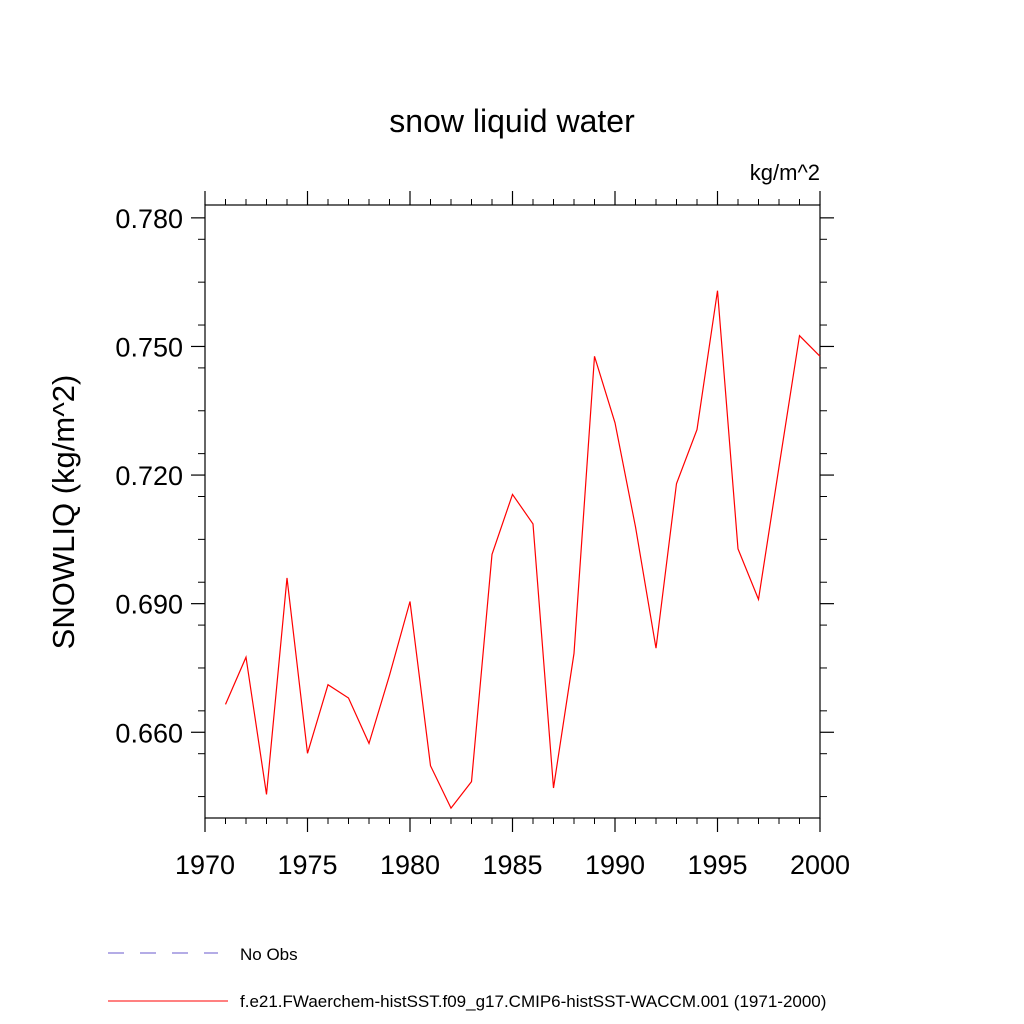 Image resolution: width=1024 pixels, height=1024 pixels. I want to click on y-tick-label: 0.690, so click(149, 605).